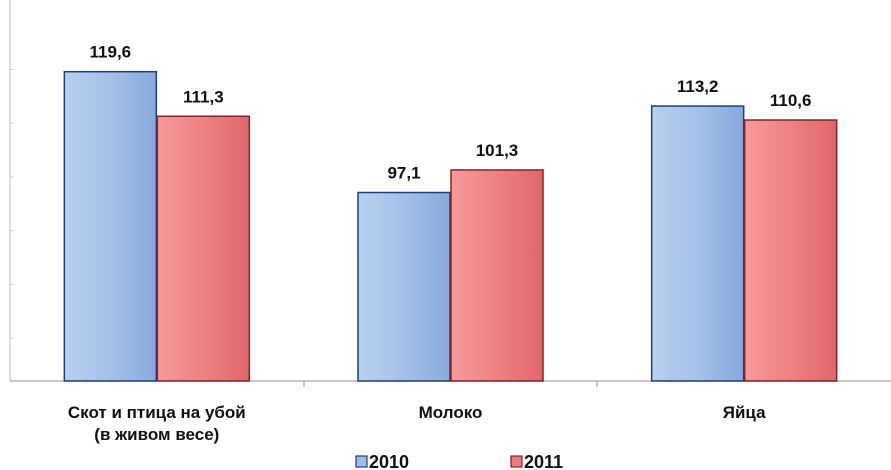 The height and width of the screenshot is (470, 891). Describe the element at coordinates (516, 461) in the screenshot. I see `legend-swatch-2011` at that location.